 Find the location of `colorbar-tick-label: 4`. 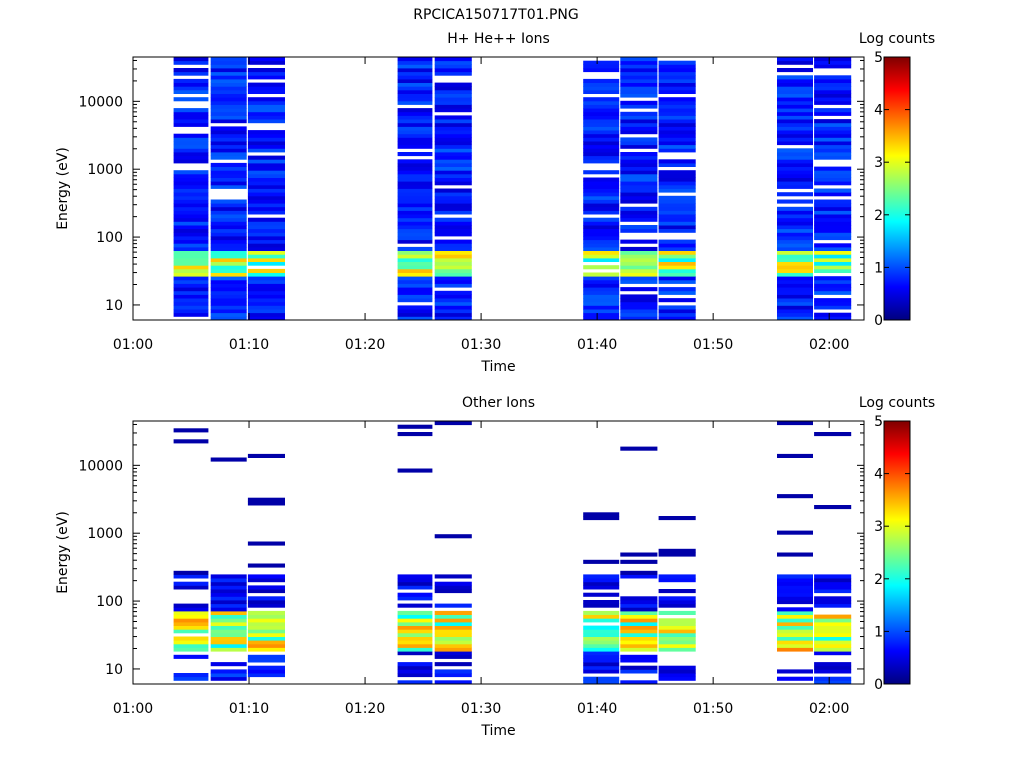

colorbar-tick-label: 4 is located at coordinates (878, 111).